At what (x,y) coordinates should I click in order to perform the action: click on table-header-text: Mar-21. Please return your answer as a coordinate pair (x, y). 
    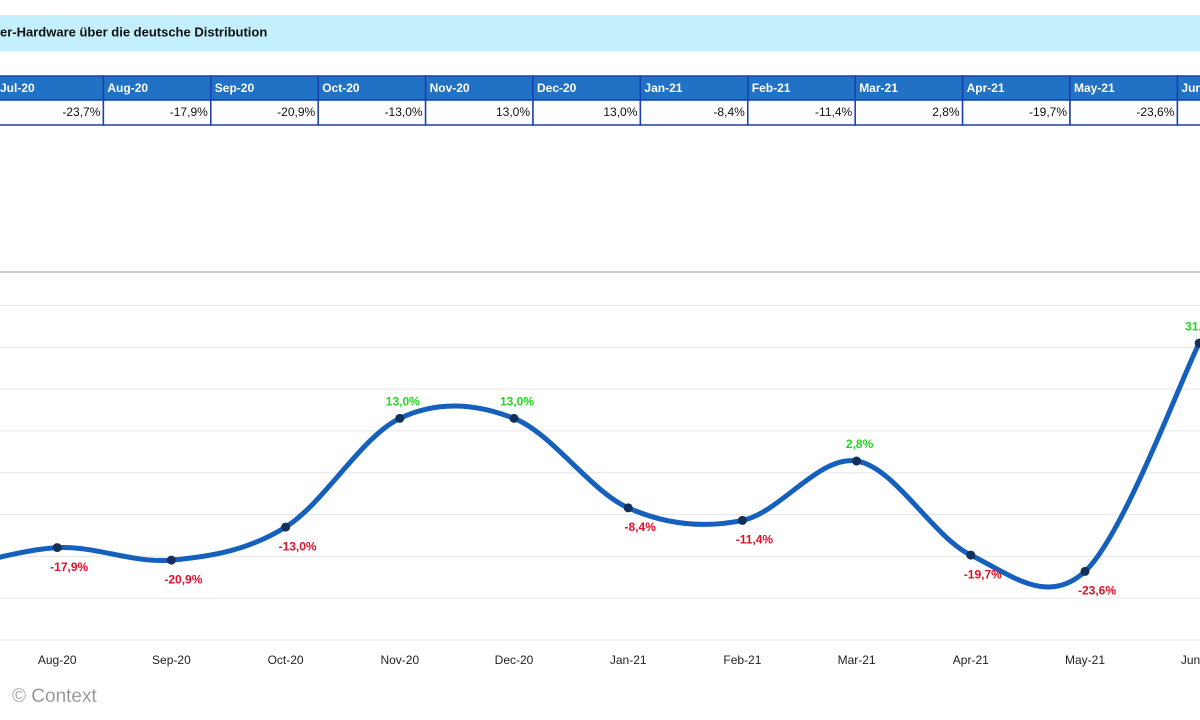
    Looking at the image, I should click on (878, 88).